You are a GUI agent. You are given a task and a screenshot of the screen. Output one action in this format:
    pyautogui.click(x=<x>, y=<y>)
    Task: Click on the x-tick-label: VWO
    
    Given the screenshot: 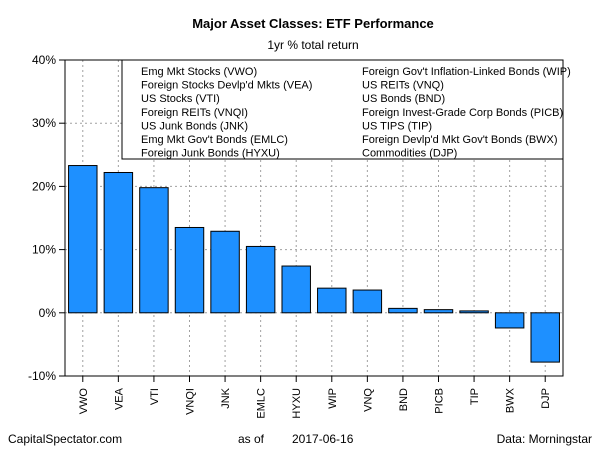 What is the action you would take?
    pyautogui.click(x=84, y=401)
    